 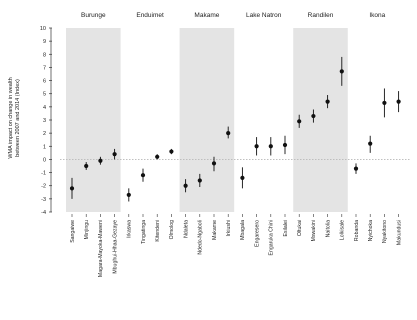 What do you see at coordinates (43, 200) in the screenshot?
I see `y-tick-label: -3` at bounding box center [43, 200].